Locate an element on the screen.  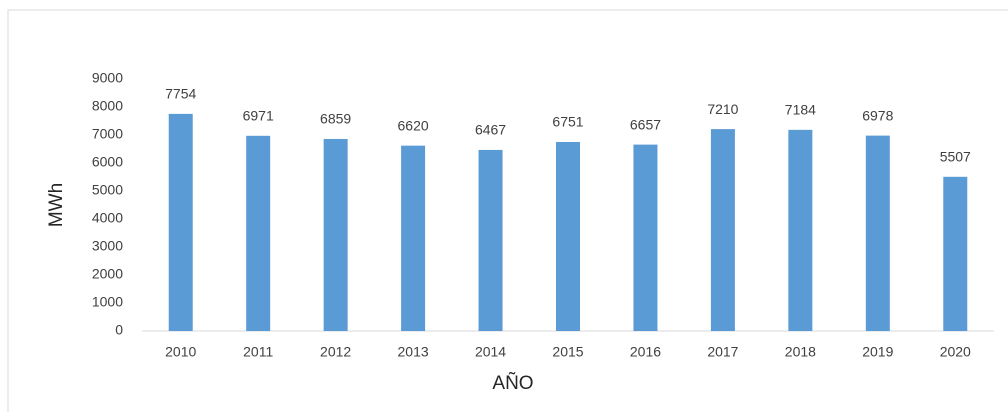
data-label: 7210 is located at coordinates (722, 109).